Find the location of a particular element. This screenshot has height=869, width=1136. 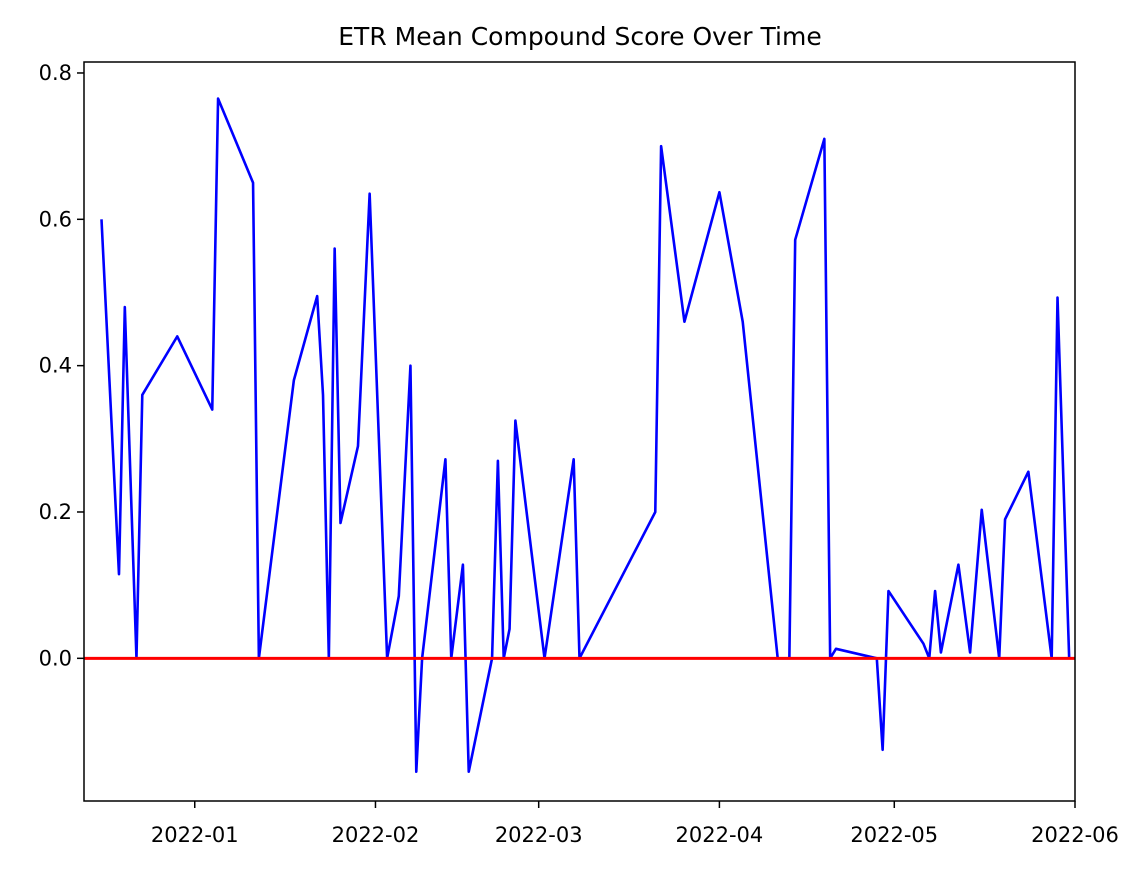

x-tick-label: 2022-01 is located at coordinates (195, 835).